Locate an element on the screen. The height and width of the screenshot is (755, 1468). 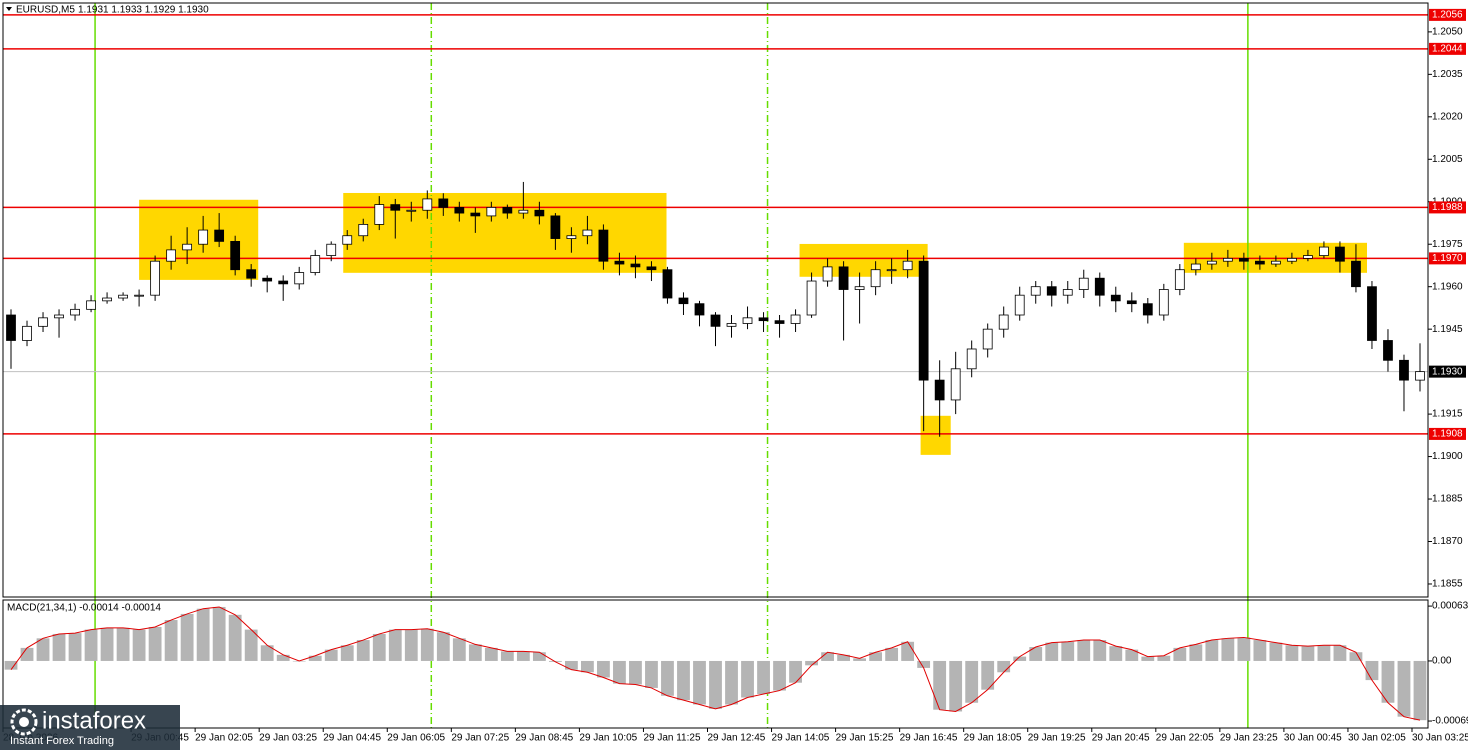
y-tick-label: 1.1960 is located at coordinates (1447, 286).